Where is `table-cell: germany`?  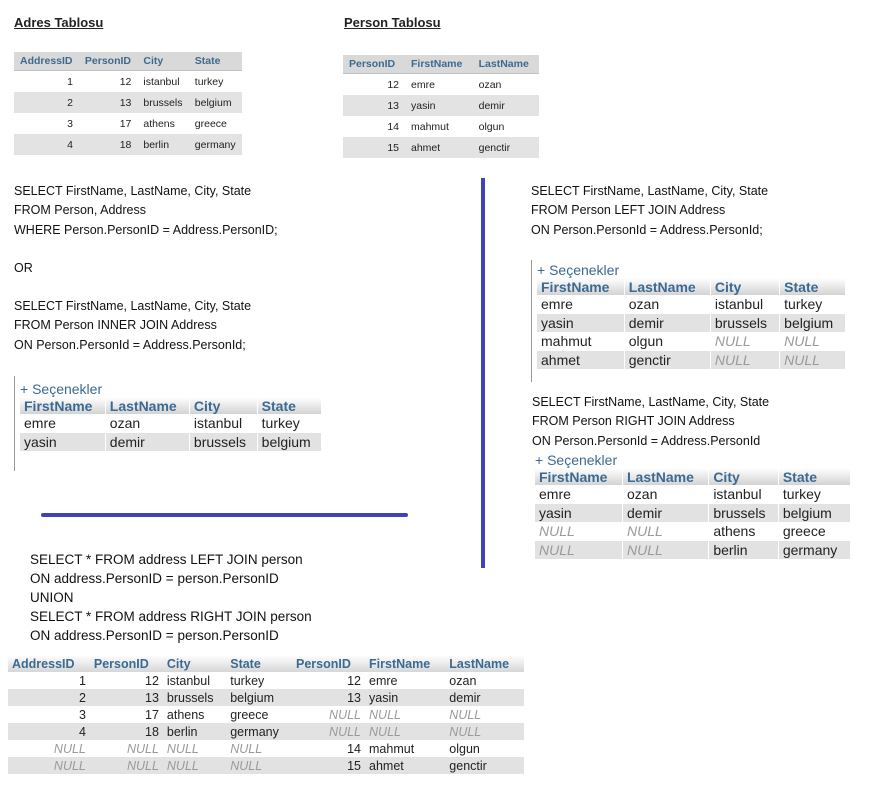 table-cell: germany is located at coordinates (215, 144).